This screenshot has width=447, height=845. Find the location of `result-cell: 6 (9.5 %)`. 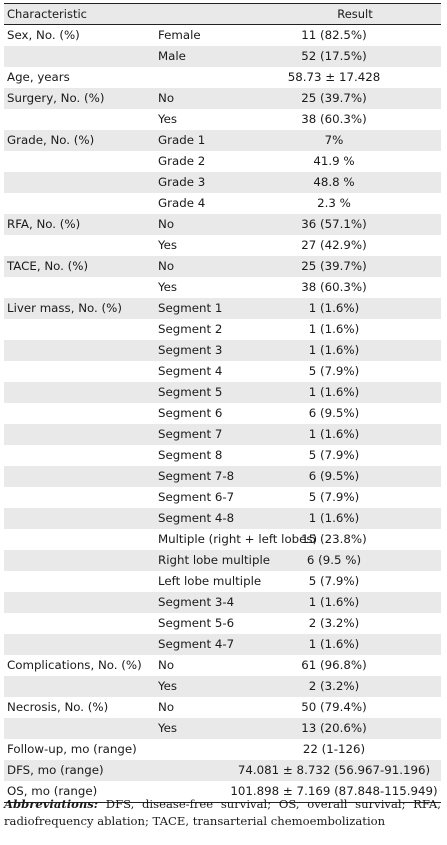

result-cell: 6 (9.5 %) is located at coordinates (334, 560).